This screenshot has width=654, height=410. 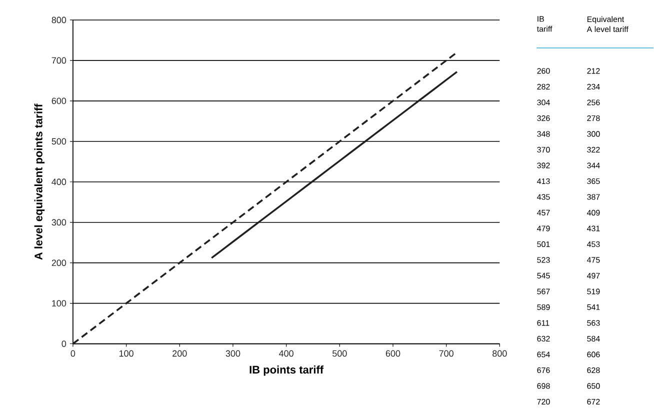 I want to click on x-tick-label: 400, so click(x=286, y=353).